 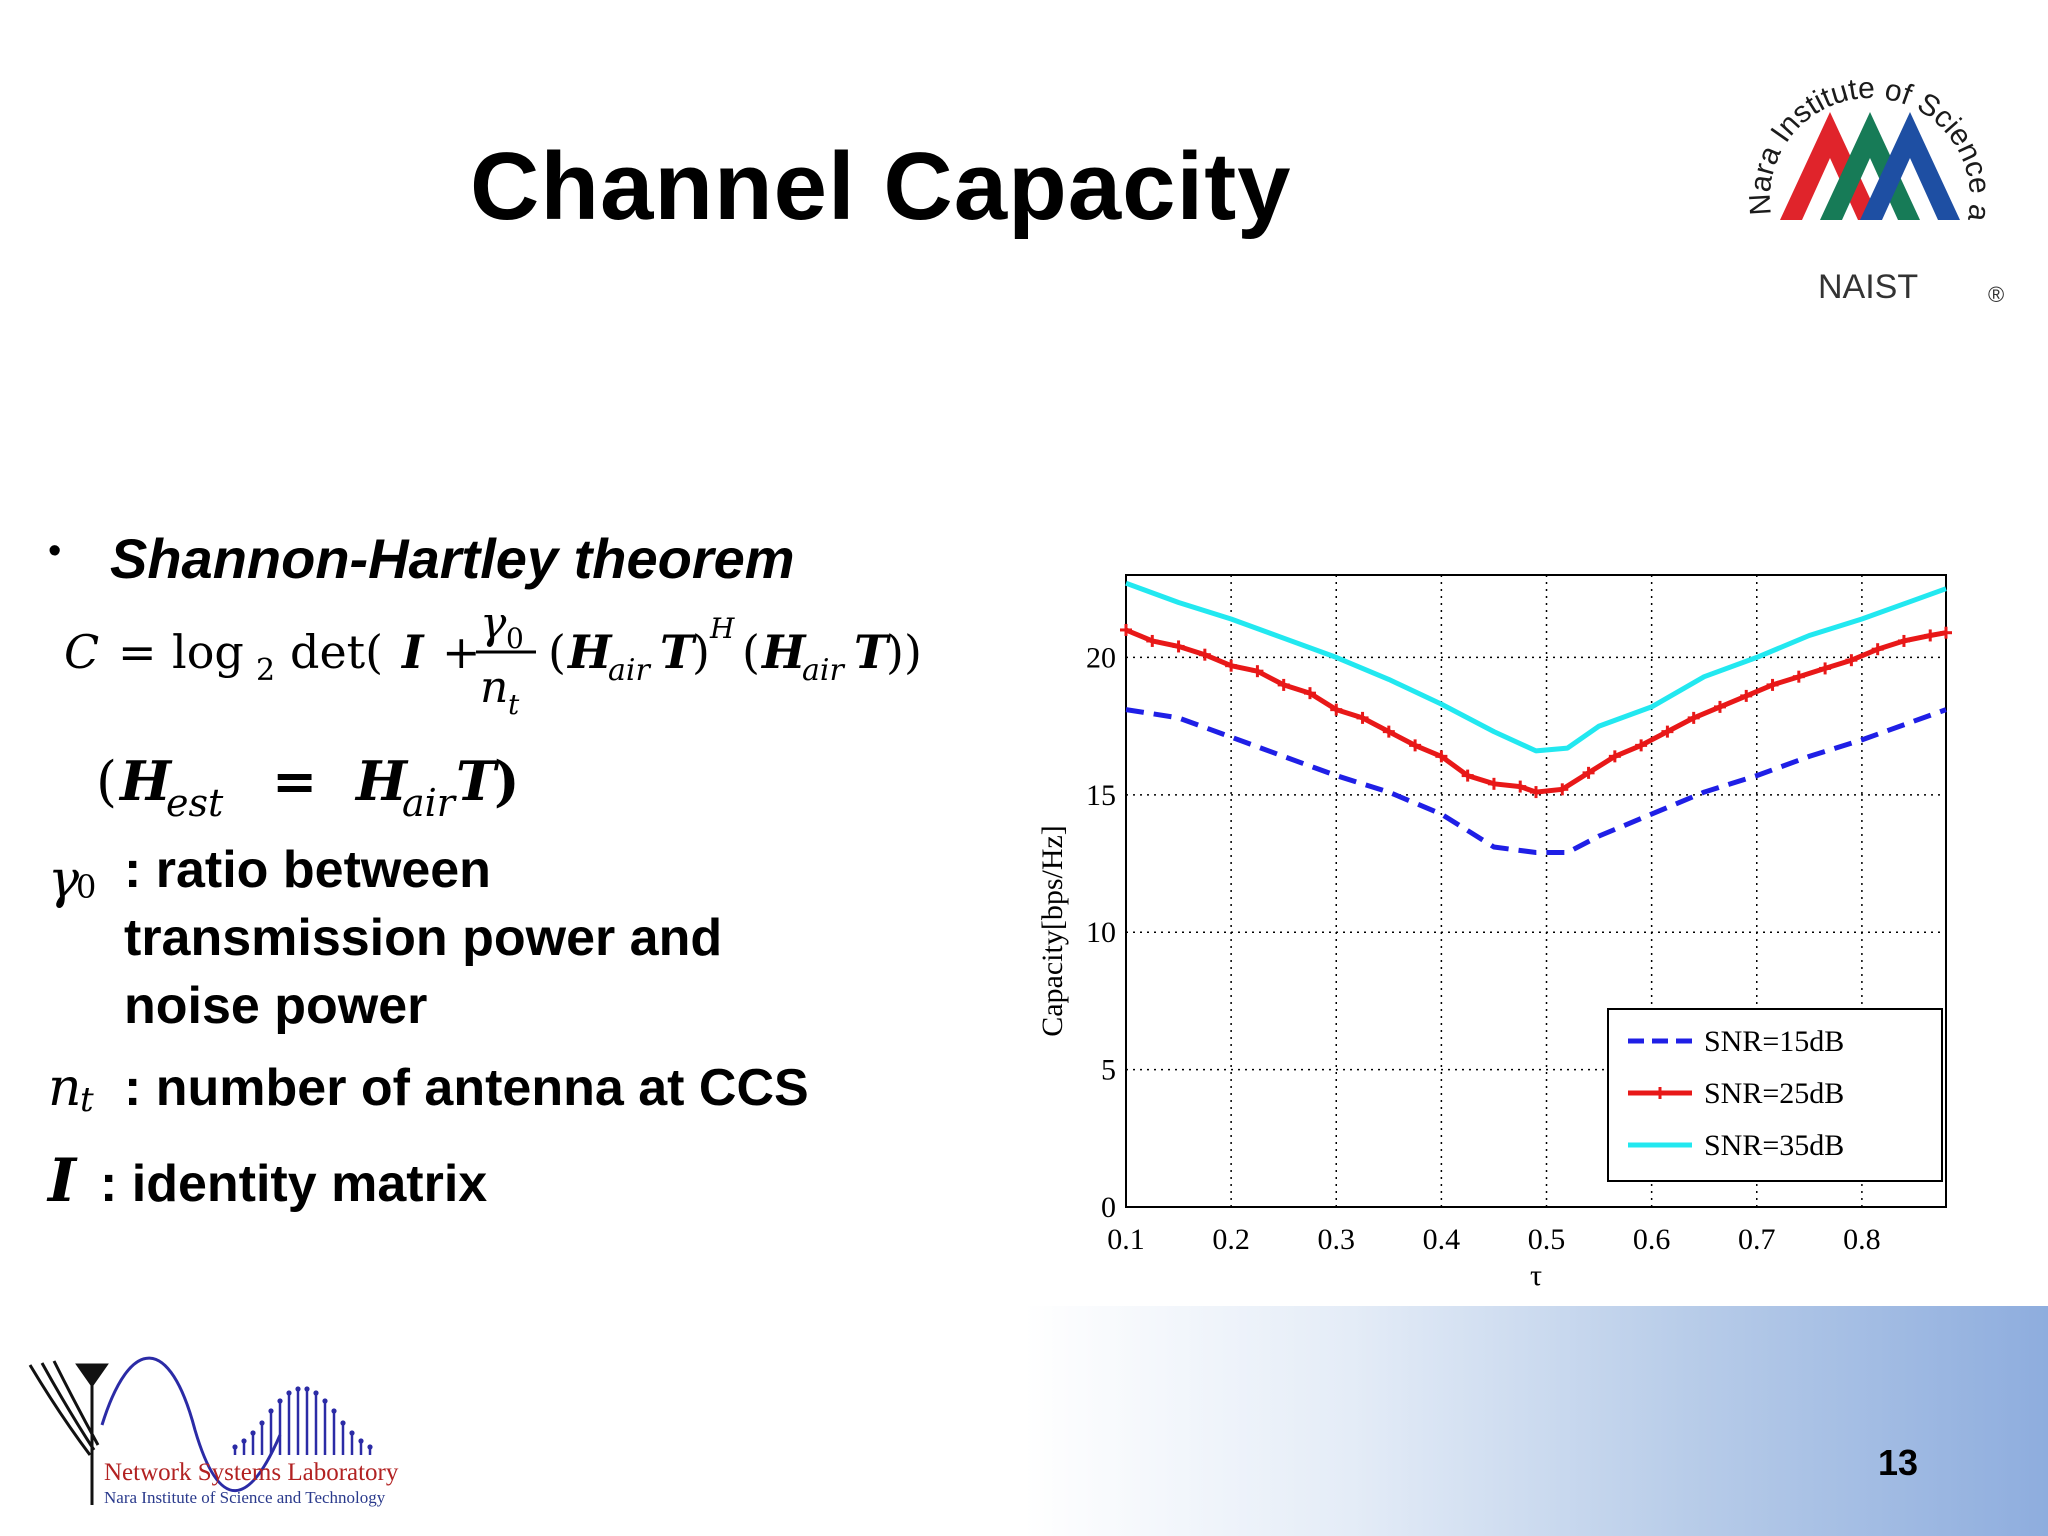 What do you see at coordinates (1101, 932) in the screenshot?
I see `y-tick-label: 10` at bounding box center [1101, 932].